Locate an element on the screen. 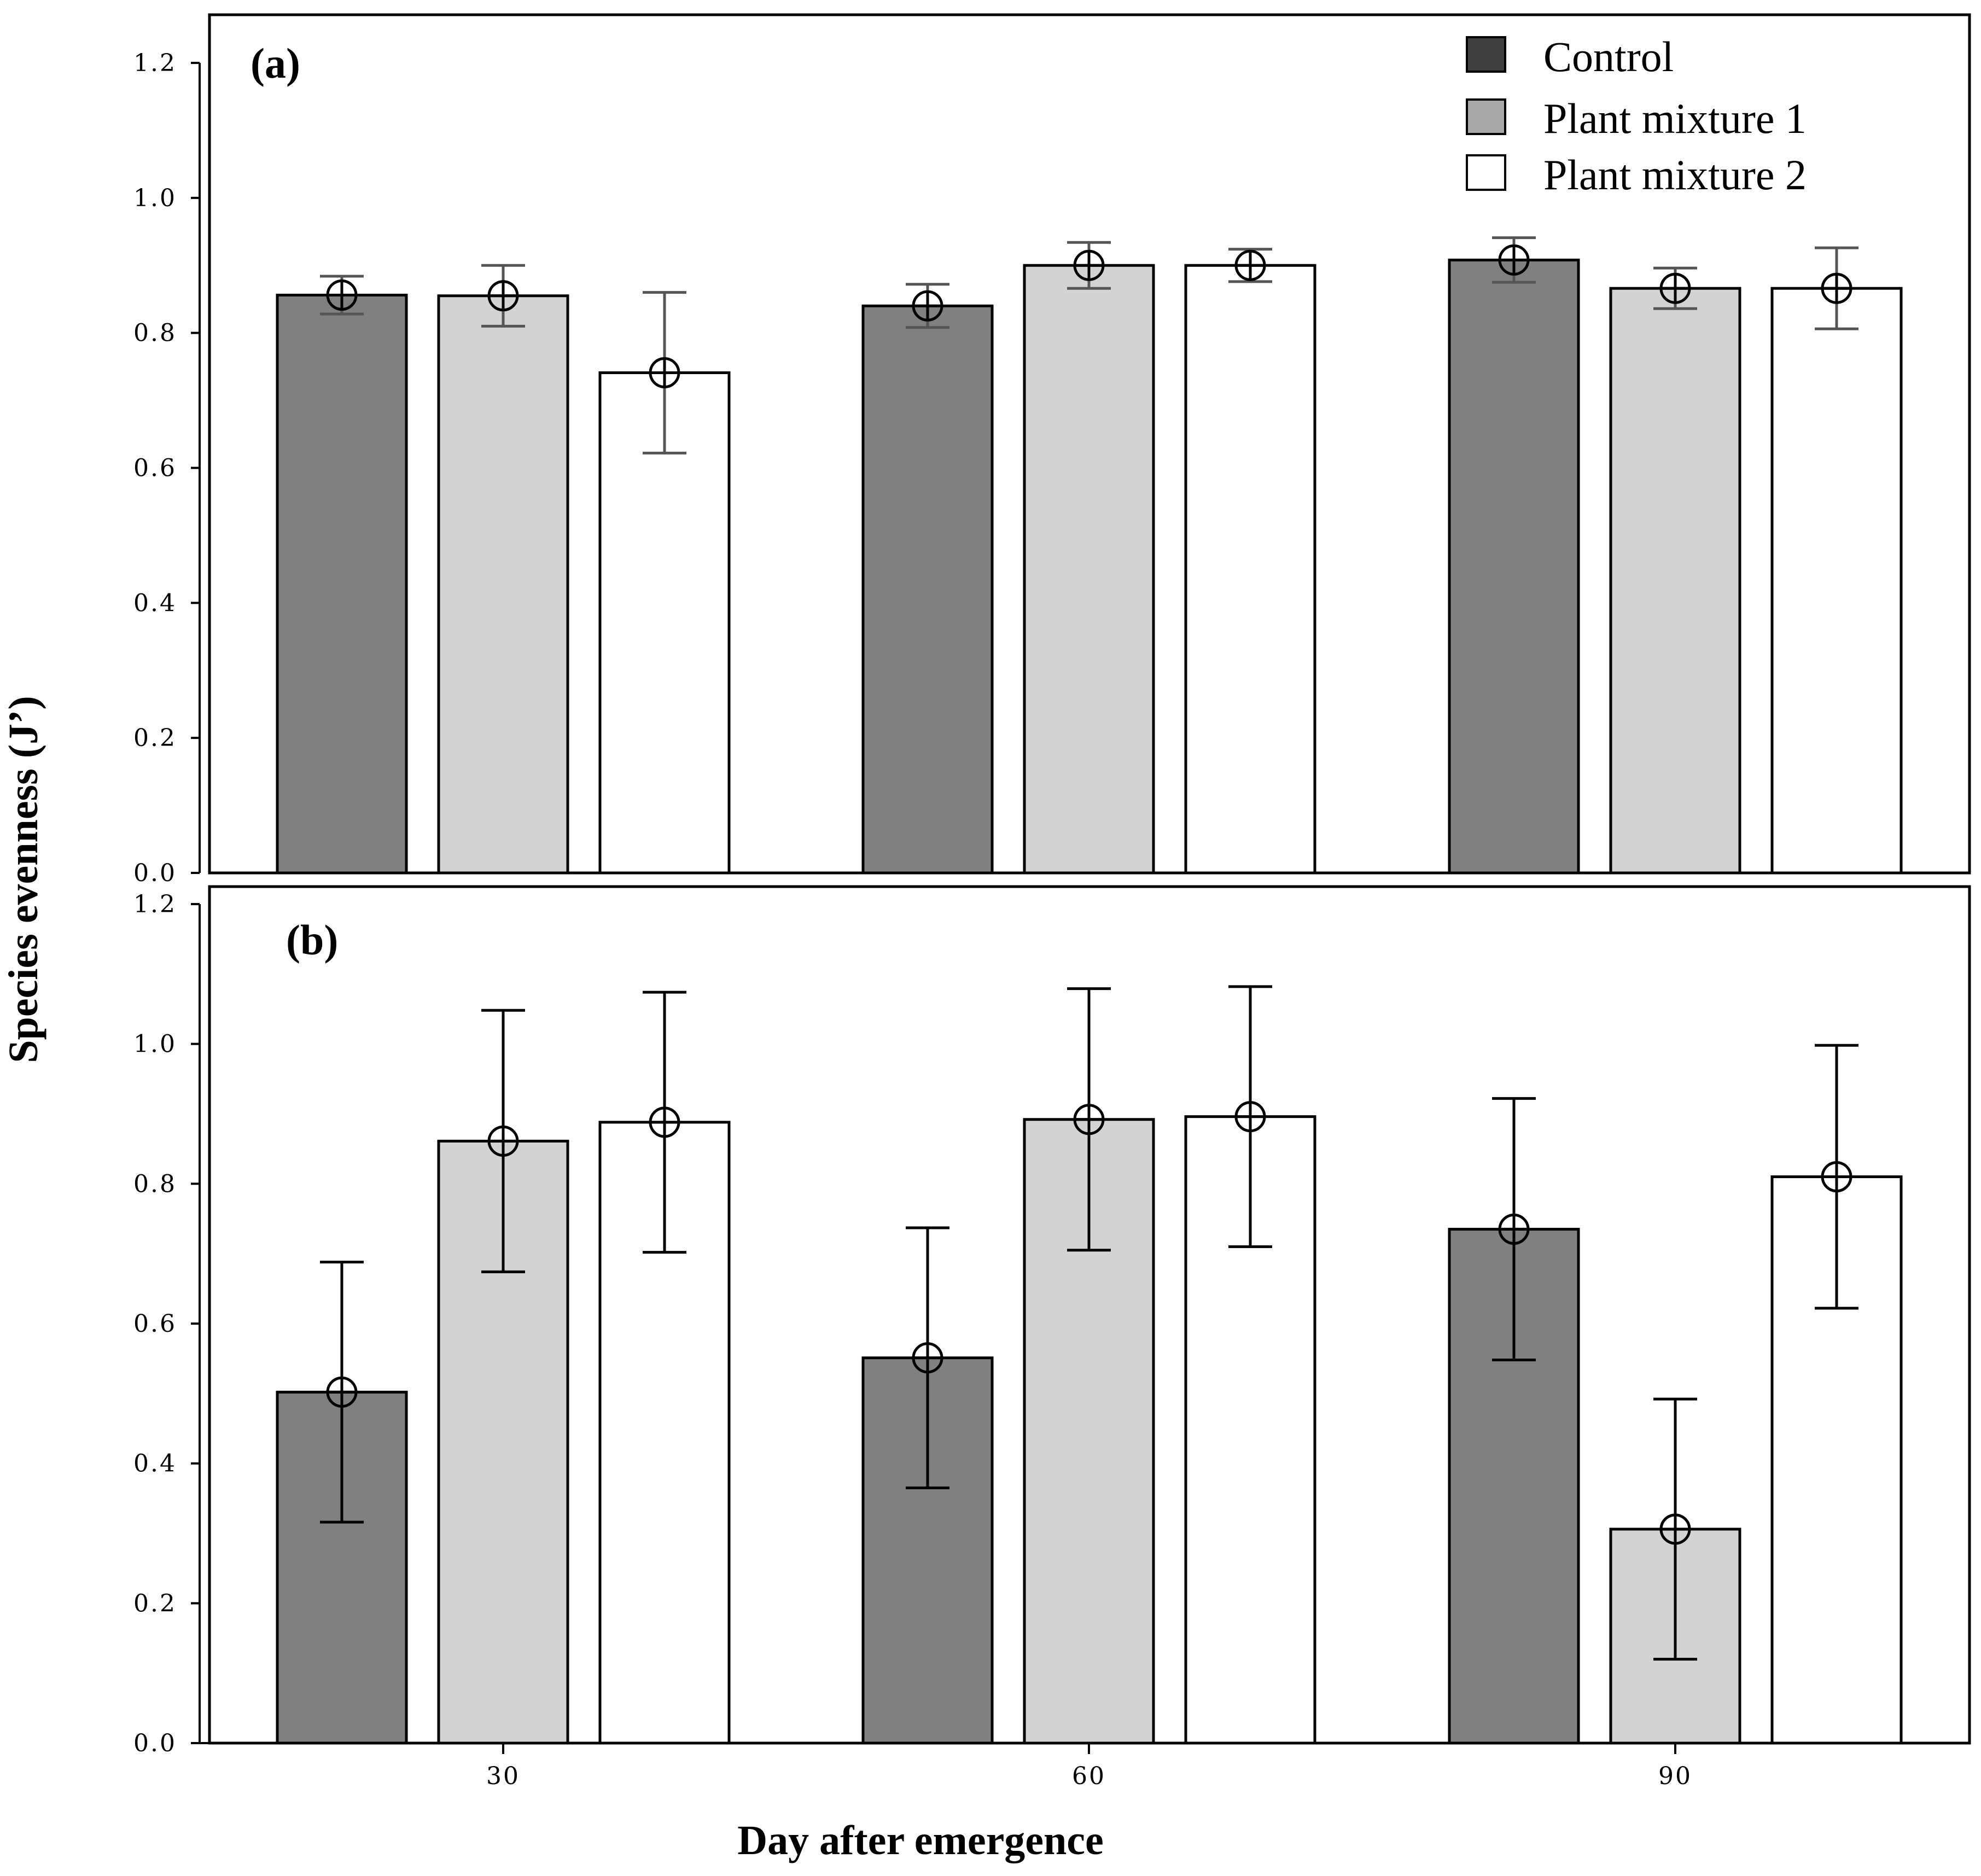 This screenshot has width=1981, height=1876. panel-a-y-tick-label: 1.2 is located at coordinates (155, 63).